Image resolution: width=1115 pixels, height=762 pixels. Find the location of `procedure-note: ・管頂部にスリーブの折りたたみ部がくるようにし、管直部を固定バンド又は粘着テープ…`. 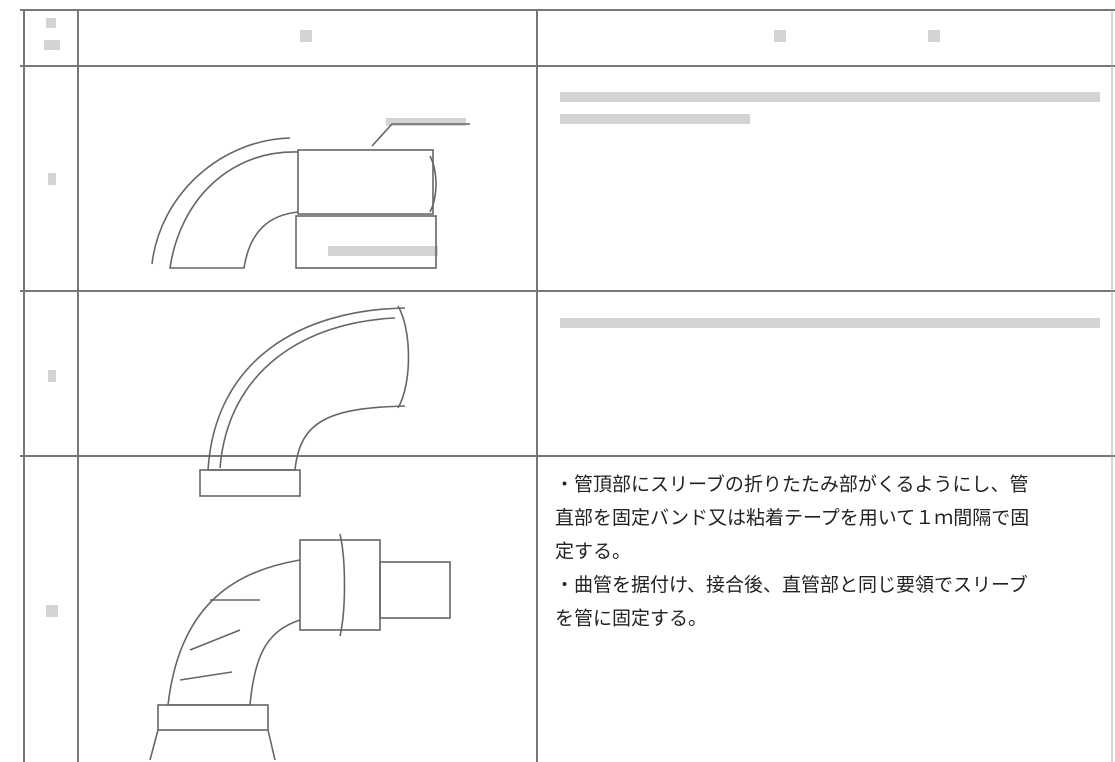

procedure-note: ・管頂部にスリーブの折りたたみ部がくるようにし、管直部を固定バンド又は粘着テープ… is located at coordinates (792, 551).